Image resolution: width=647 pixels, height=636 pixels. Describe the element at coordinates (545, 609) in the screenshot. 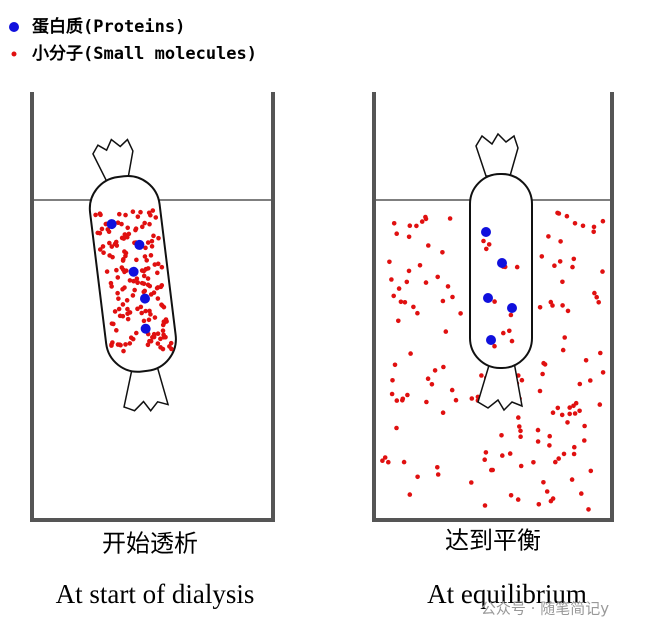

I see `watermark: 公众号 · 随笔简记y` at that location.